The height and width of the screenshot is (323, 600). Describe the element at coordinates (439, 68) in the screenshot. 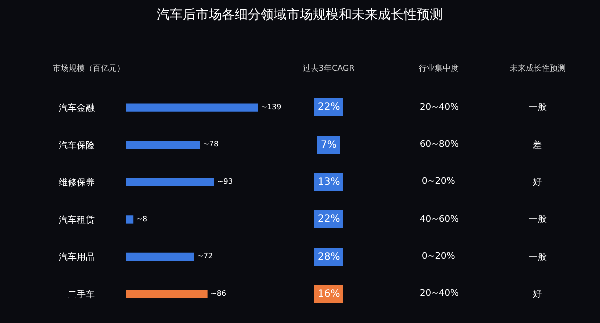

I see `text: 行业集中度` at that location.